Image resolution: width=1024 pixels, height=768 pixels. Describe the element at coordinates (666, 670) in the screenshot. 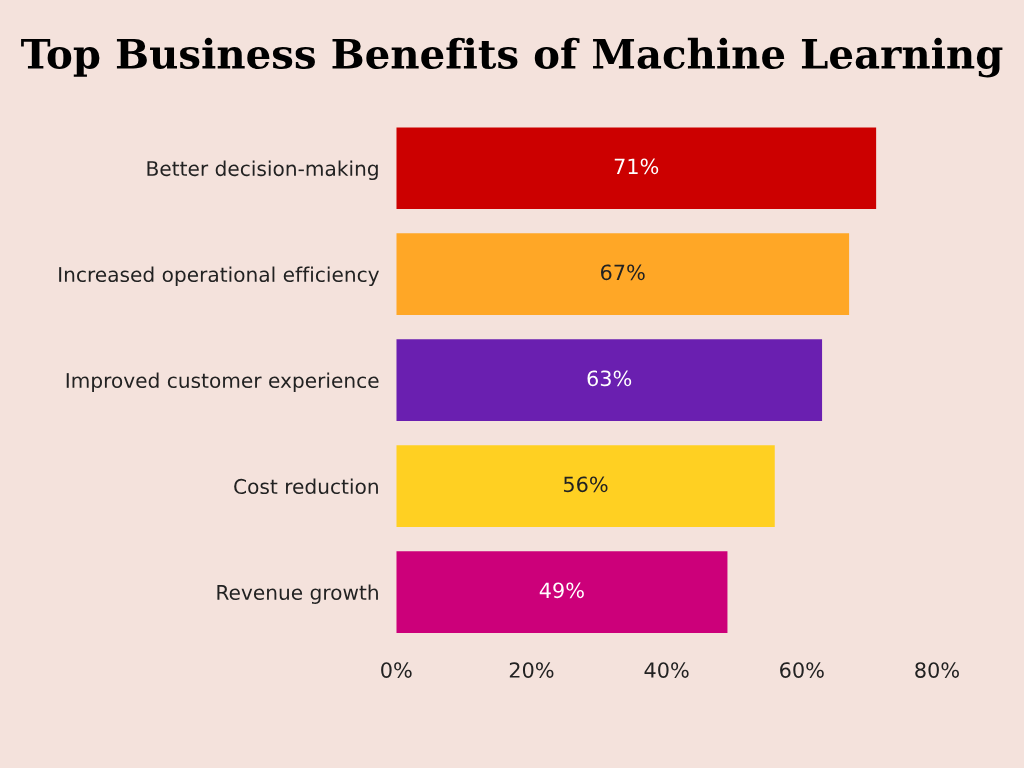

I see `x-tick-label: 40%` at that location.